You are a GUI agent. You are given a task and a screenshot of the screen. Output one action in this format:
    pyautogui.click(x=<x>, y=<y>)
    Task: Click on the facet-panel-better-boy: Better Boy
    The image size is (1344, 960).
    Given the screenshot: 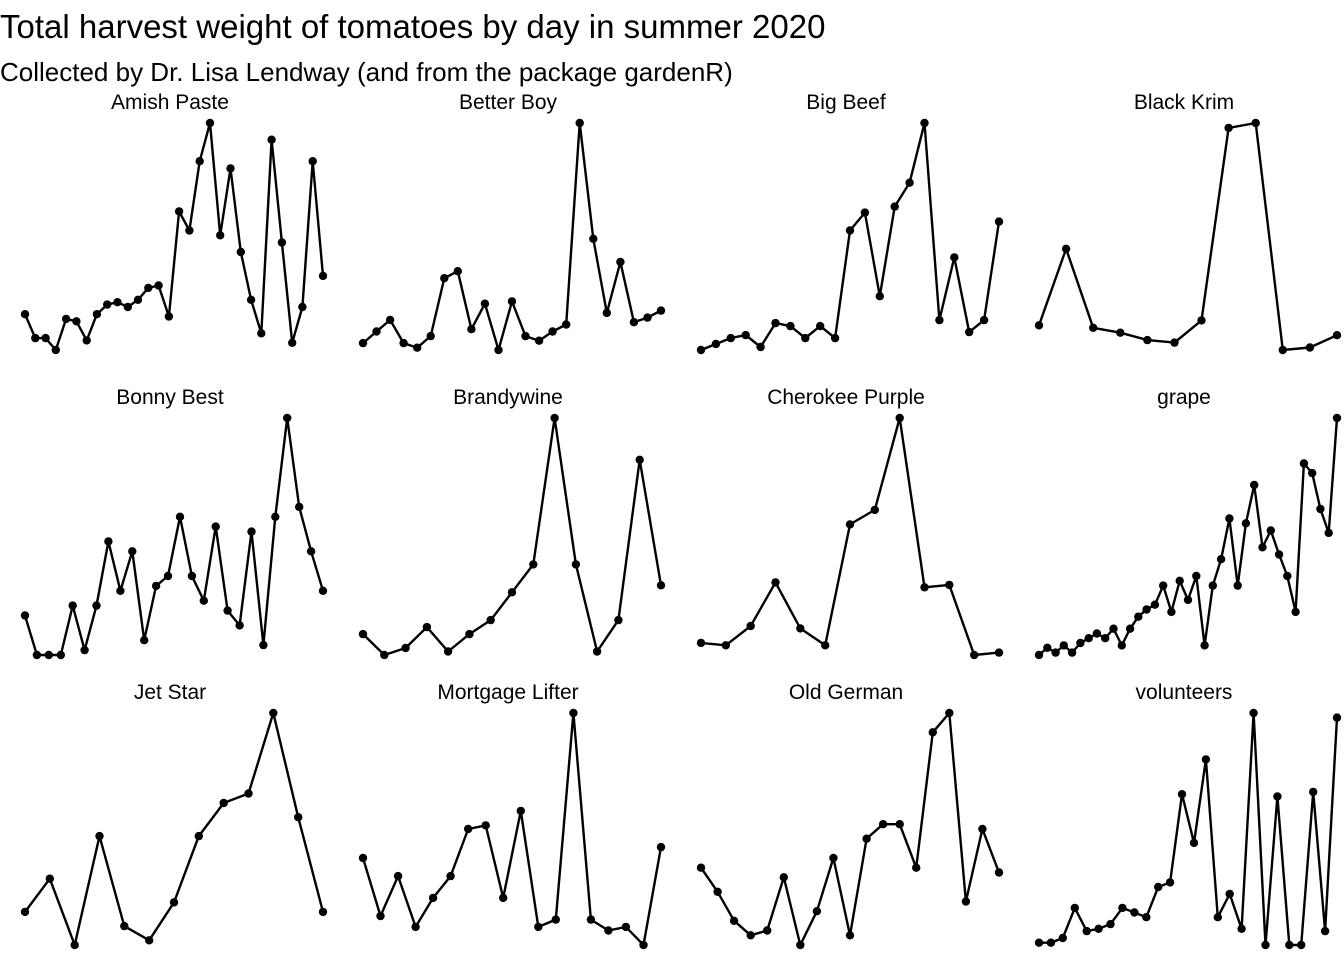 What is the action you would take?
    pyautogui.click(x=512, y=223)
    